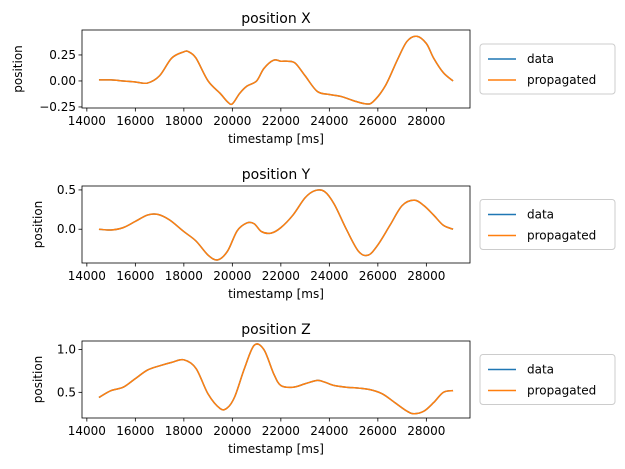  Describe the element at coordinates (62, 81) in the screenshot. I see `y-tick-label: 0.00` at that location.